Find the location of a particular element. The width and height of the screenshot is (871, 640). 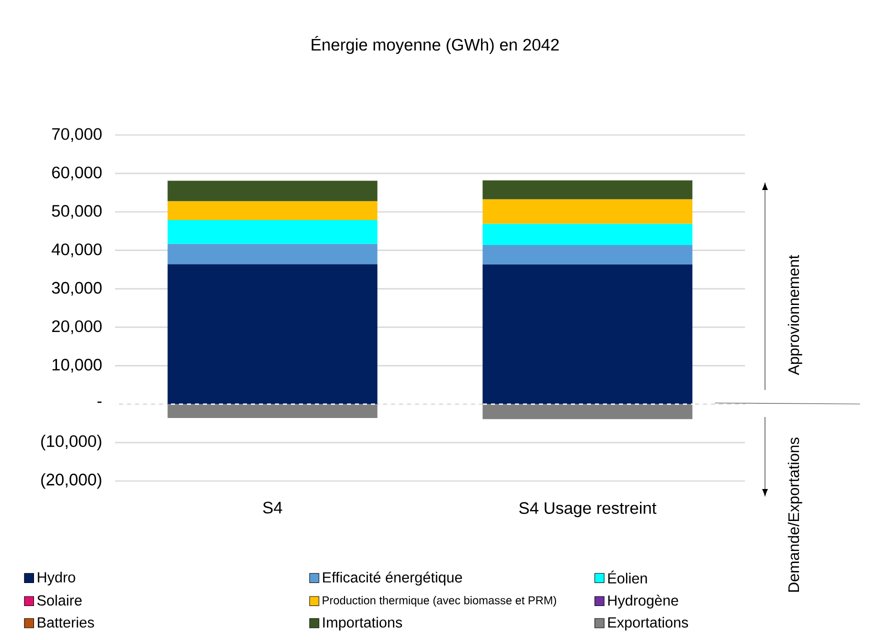

legend-label: Exportations is located at coordinates (648, 623).